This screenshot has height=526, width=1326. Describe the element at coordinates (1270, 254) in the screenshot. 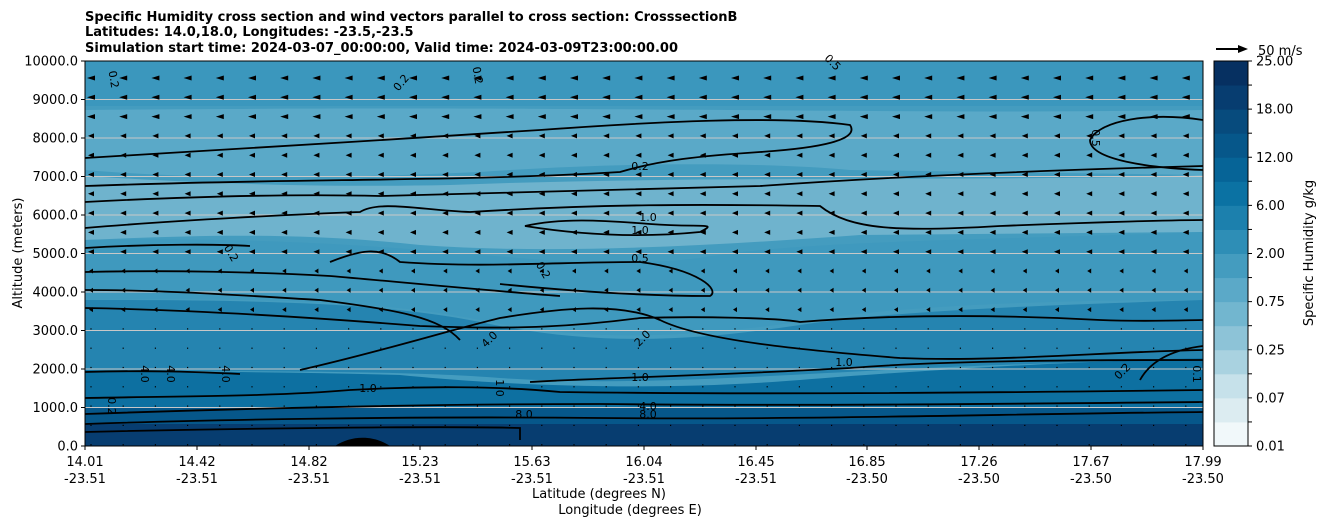

I see `colorbar-tick-label: 2.00` at that location.